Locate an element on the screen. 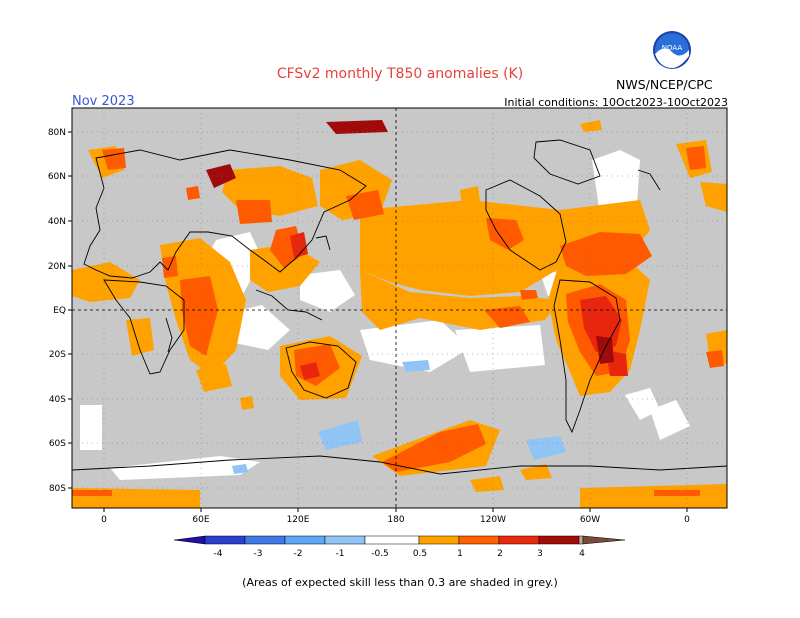 The image size is (800, 618). colorbar-label: 4 is located at coordinates (582, 554).